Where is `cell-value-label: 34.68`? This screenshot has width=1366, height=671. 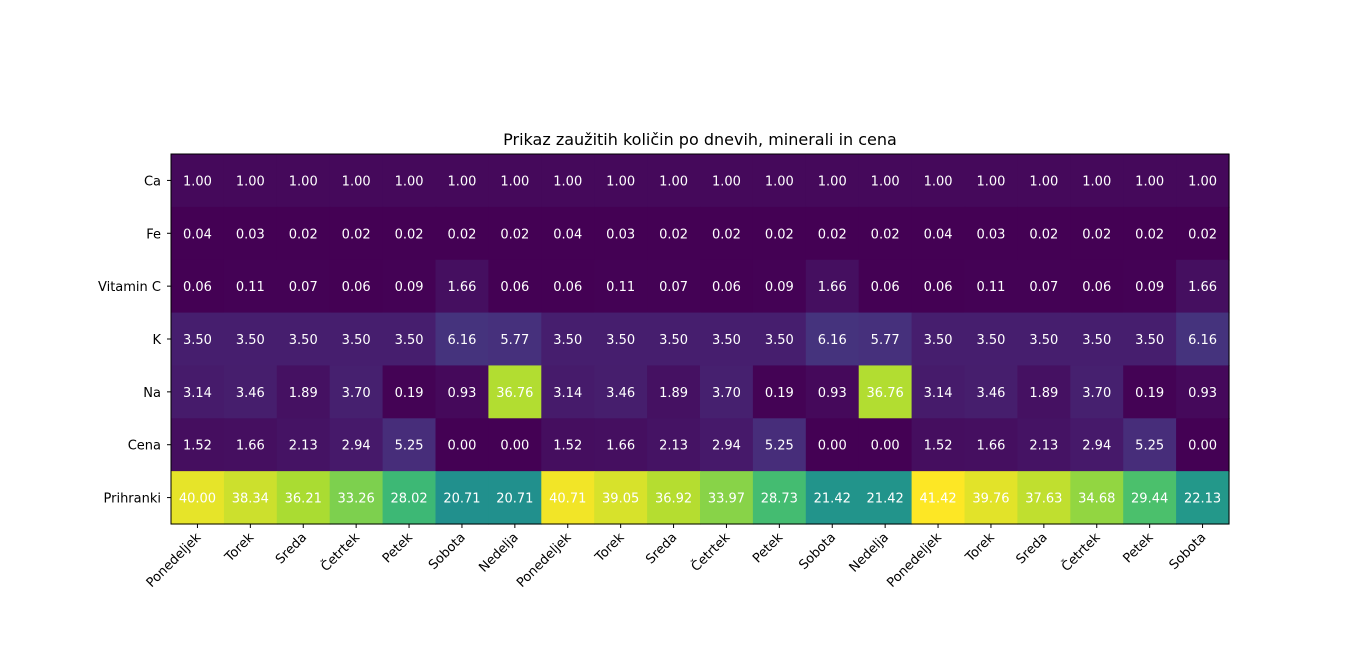 cell-value-label: 34.68 is located at coordinates (1096, 499).